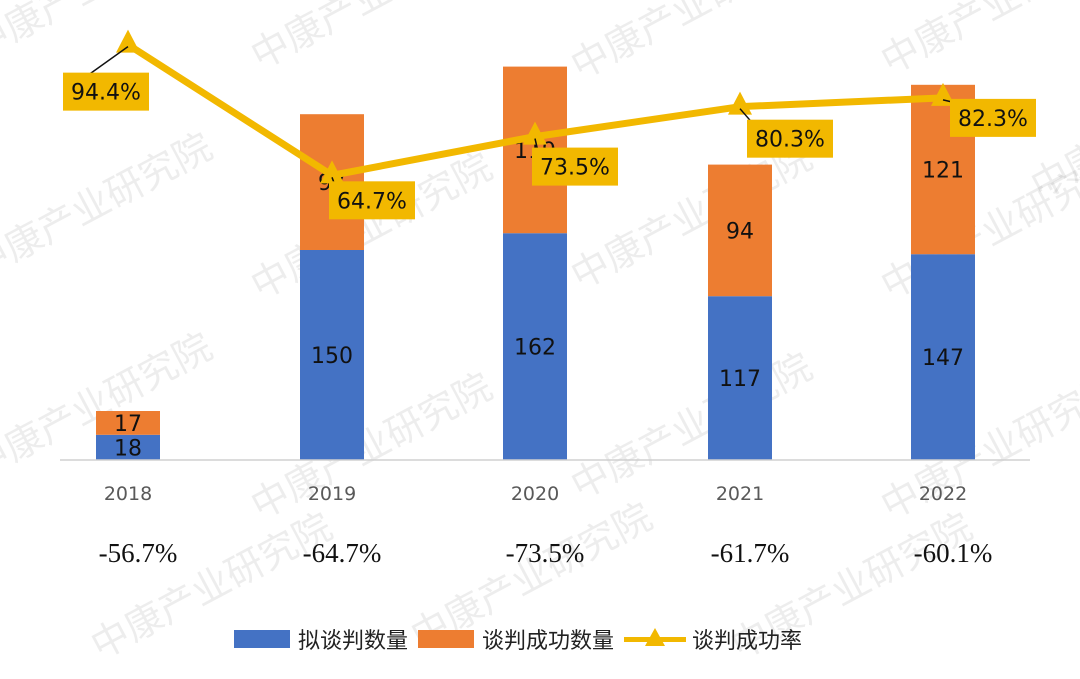 The height and width of the screenshot is (679, 1080). Describe the element at coordinates (138, 553) in the screenshot. I see `yoy-change-label: -56.7%` at that location.